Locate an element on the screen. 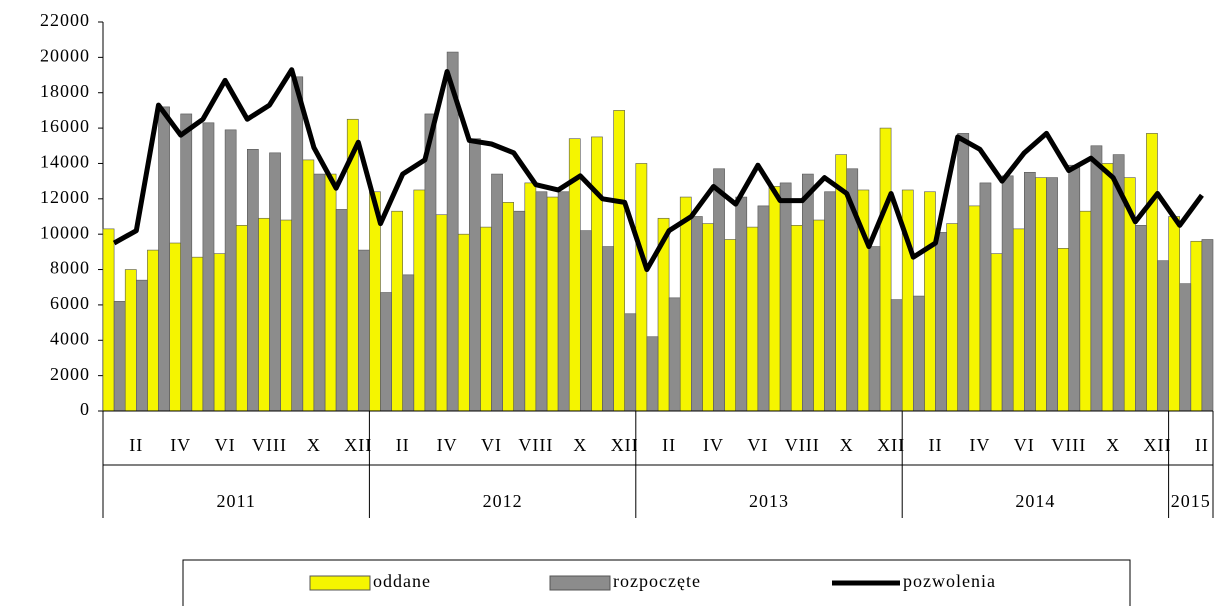 The height and width of the screenshot is (606, 1216). y-tick-label: 6000 is located at coordinates (70, 303).